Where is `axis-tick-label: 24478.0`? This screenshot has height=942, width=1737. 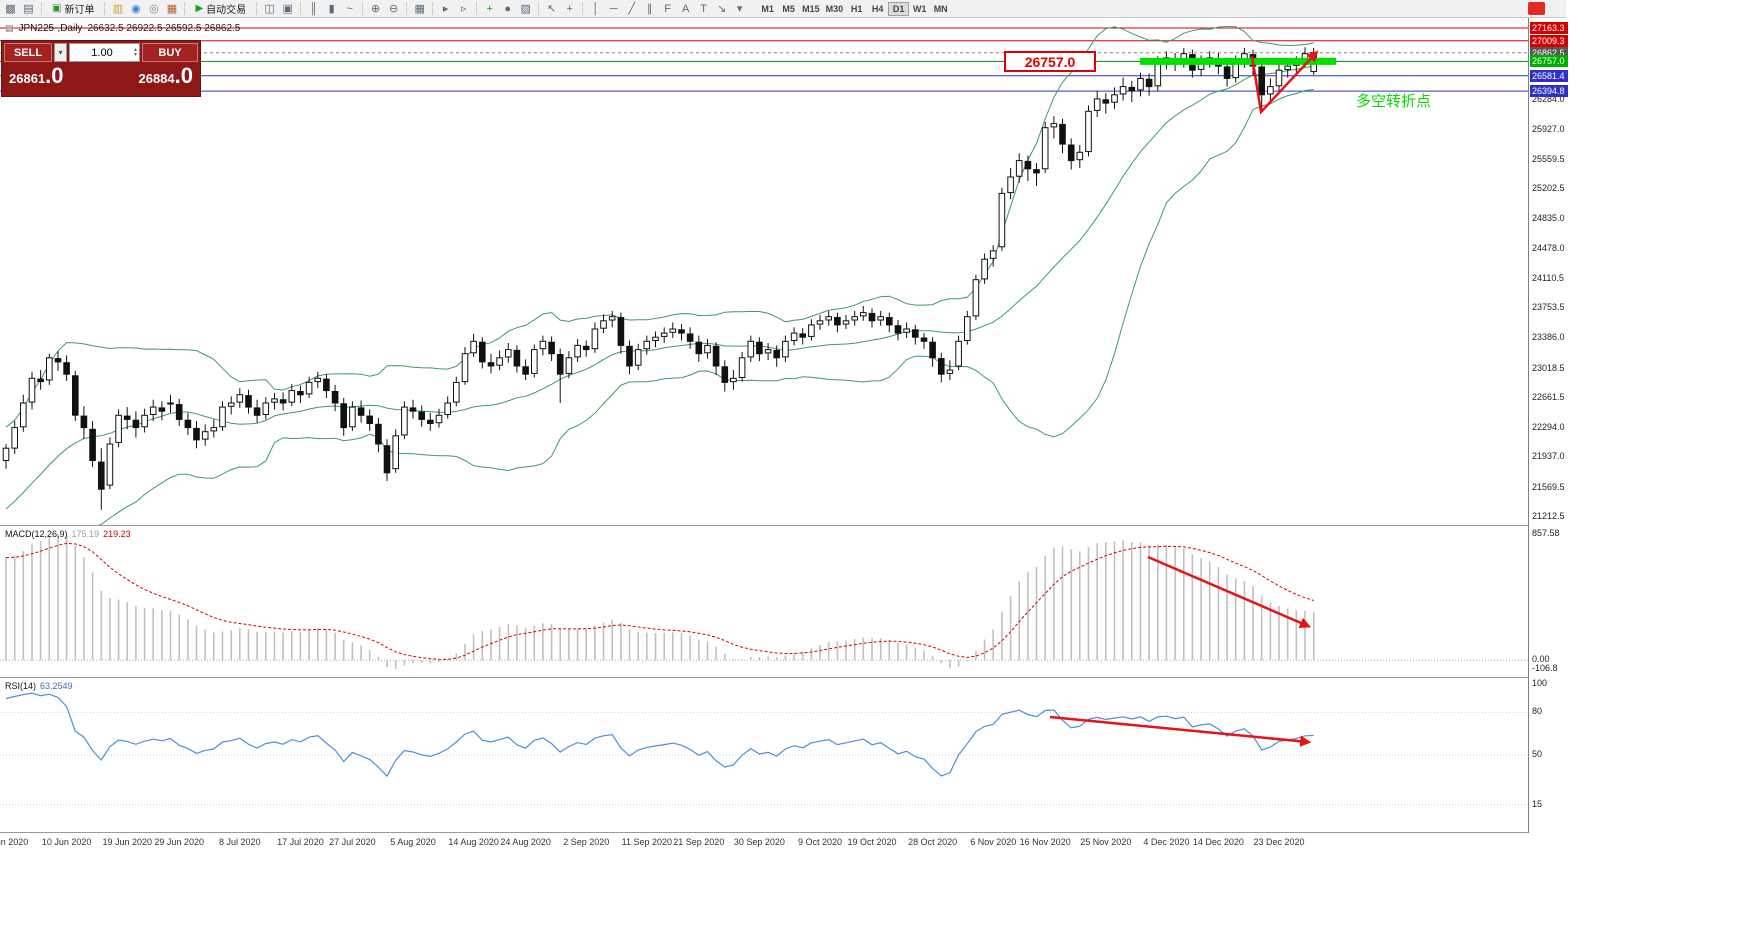
axis-tick-label: 24478.0 is located at coordinates (1548, 247).